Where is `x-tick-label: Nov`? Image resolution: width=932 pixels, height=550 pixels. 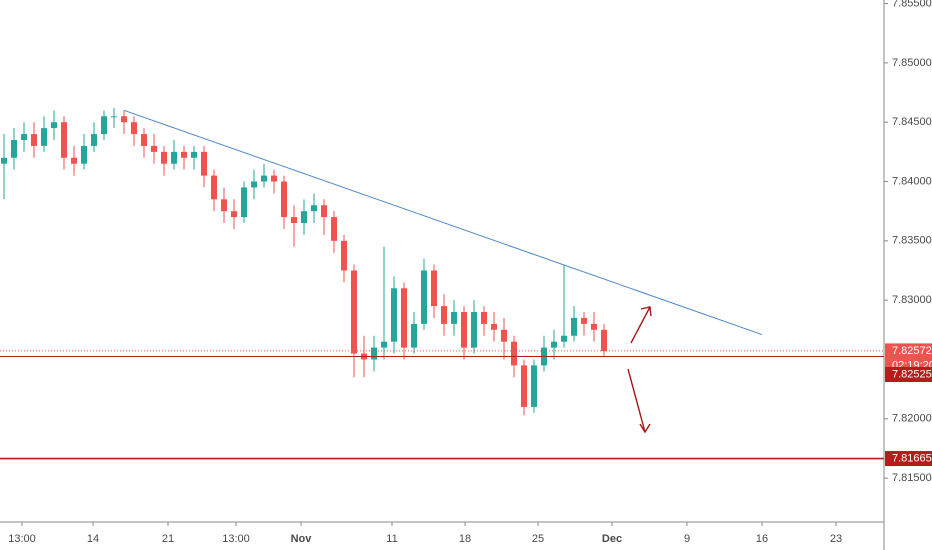 x-tick-label: Nov is located at coordinates (302, 539).